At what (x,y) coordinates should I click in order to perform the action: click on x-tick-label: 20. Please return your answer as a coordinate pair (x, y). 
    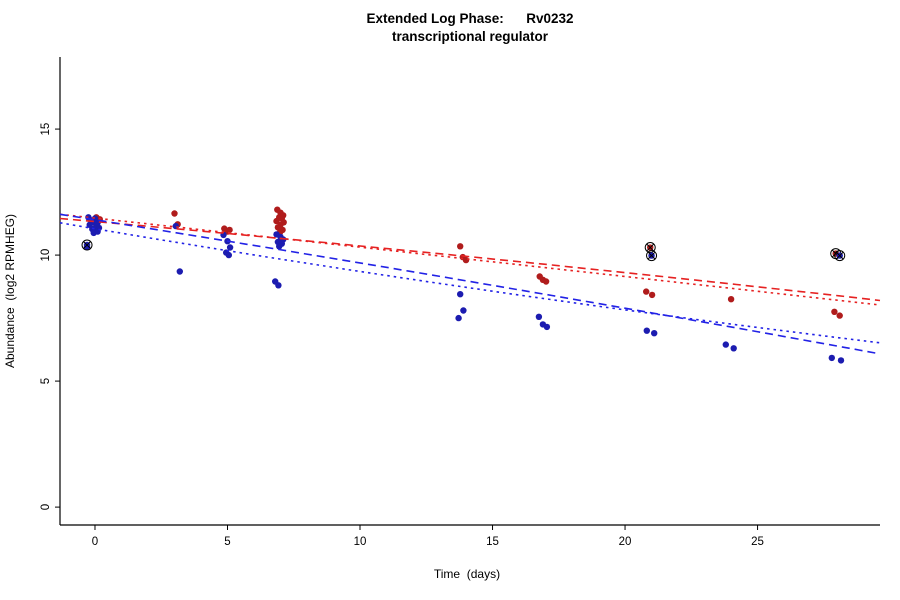
    Looking at the image, I should click on (625, 542).